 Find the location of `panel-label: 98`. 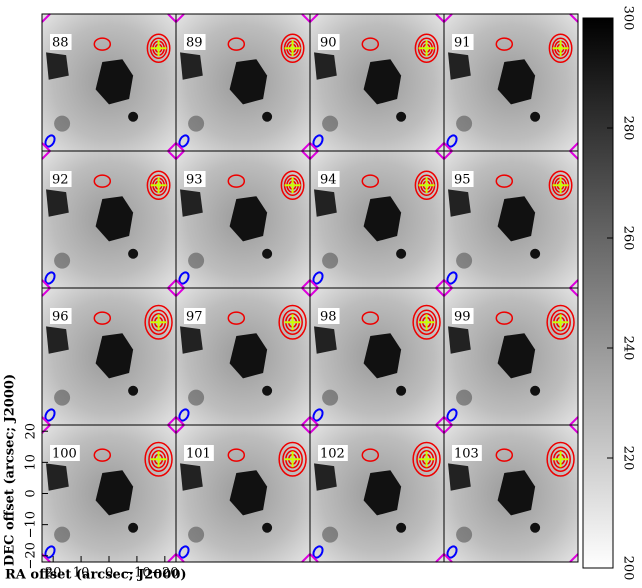

panel-label: 98 is located at coordinates (328, 317).